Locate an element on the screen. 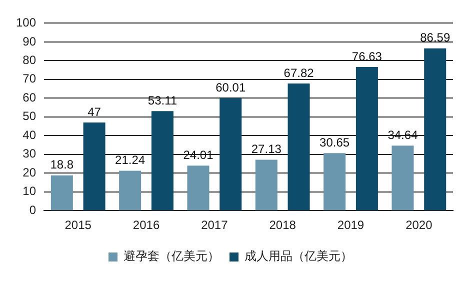 The width and height of the screenshot is (471, 281). x-tick-label: 2017 is located at coordinates (214, 225).